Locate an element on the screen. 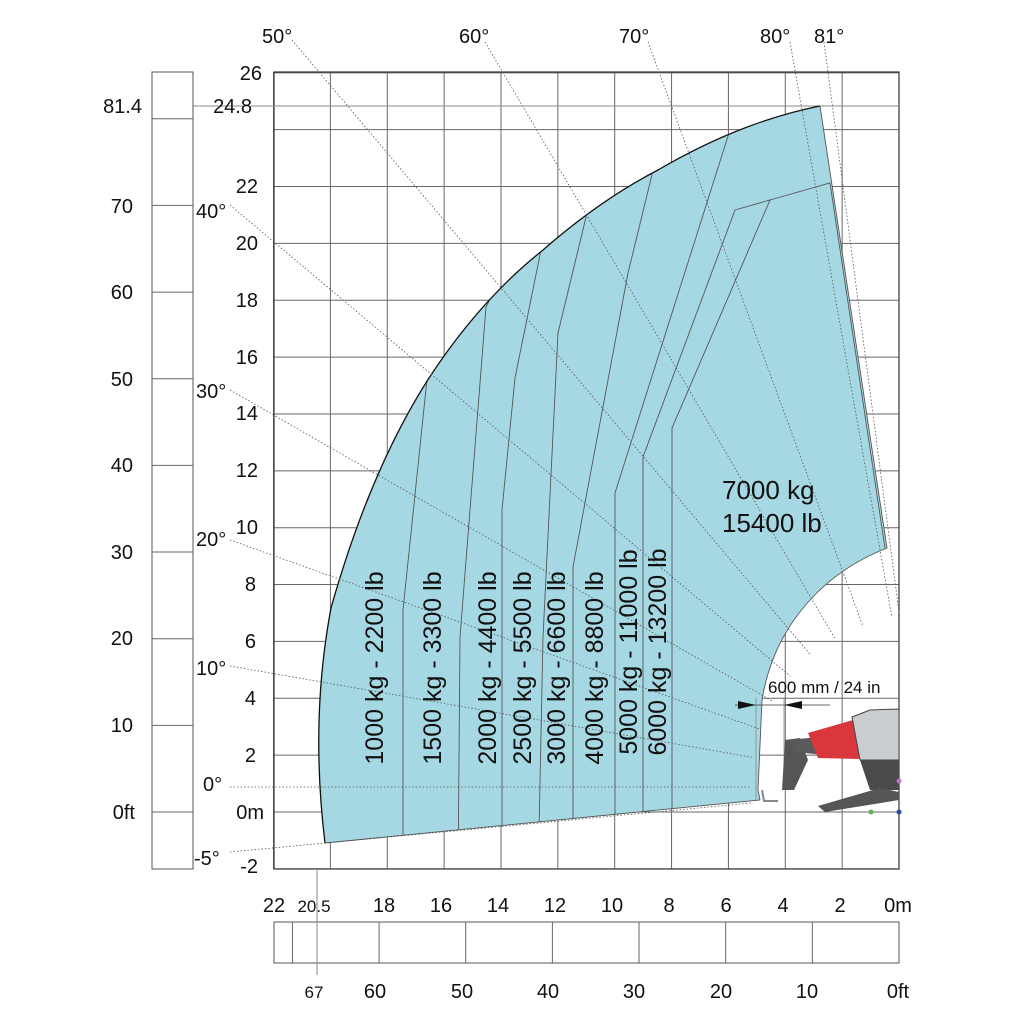 The image size is (1024, 1024). ft-reach-tick: 40 is located at coordinates (548, 992).